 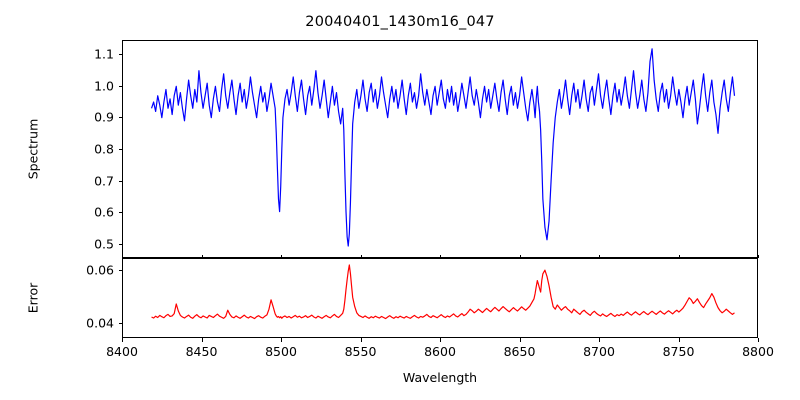 What do you see at coordinates (104, 54) in the screenshot?
I see `y-tick-label-spectrum: 1.1` at bounding box center [104, 54].